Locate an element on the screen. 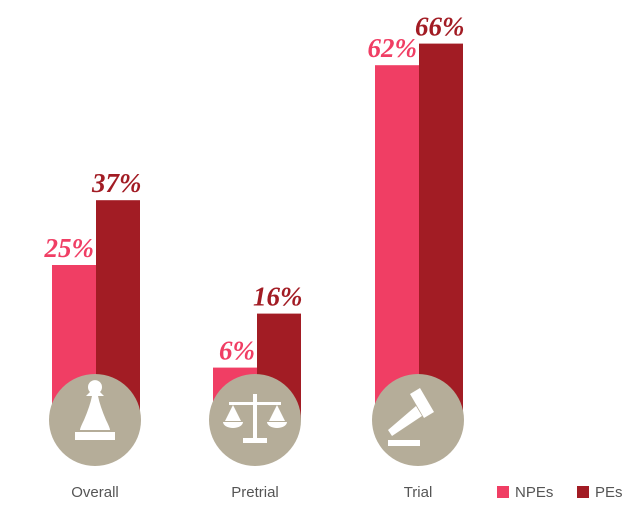 This screenshot has width=640, height=526. category-icon-circle is located at coordinates (418, 420).